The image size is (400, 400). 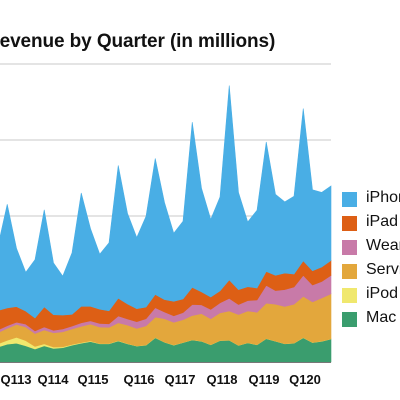 What do you see at coordinates (383, 269) in the screenshot?
I see `legend-label: Services` at bounding box center [383, 269].